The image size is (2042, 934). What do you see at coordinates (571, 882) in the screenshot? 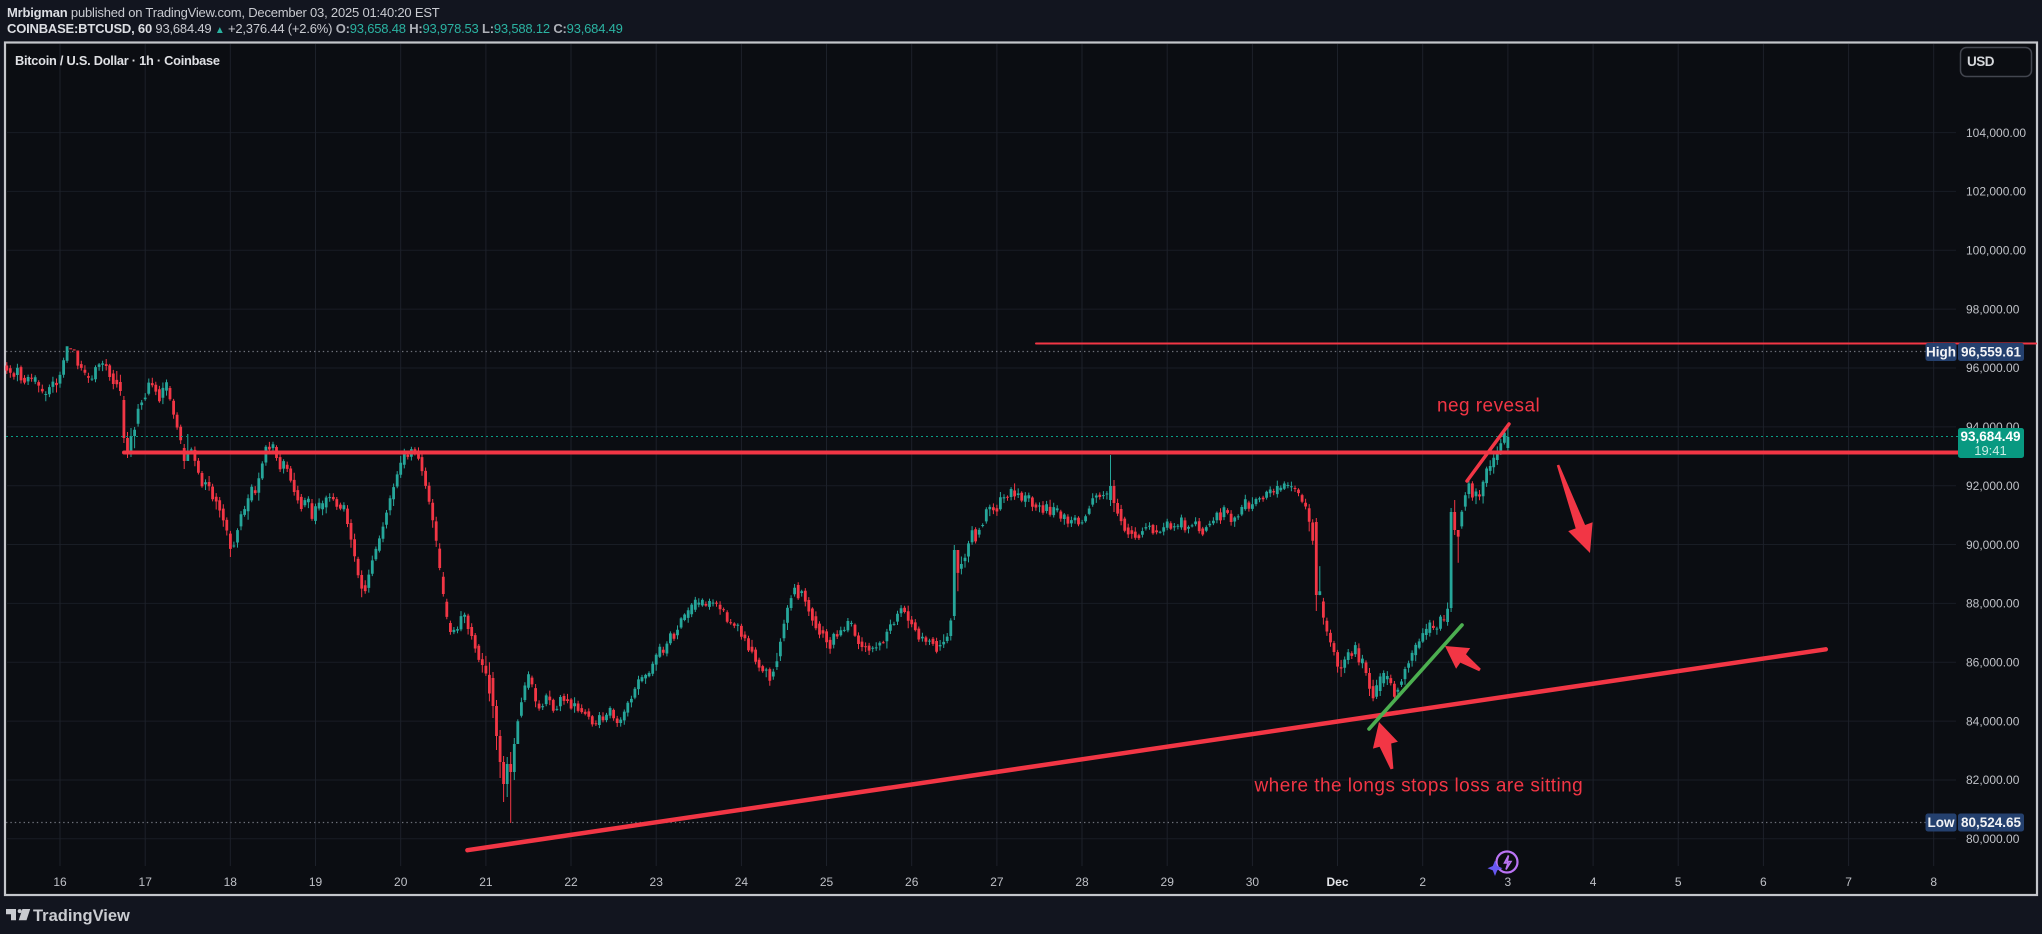
I see `svg-text: 22` at bounding box center [571, 882].